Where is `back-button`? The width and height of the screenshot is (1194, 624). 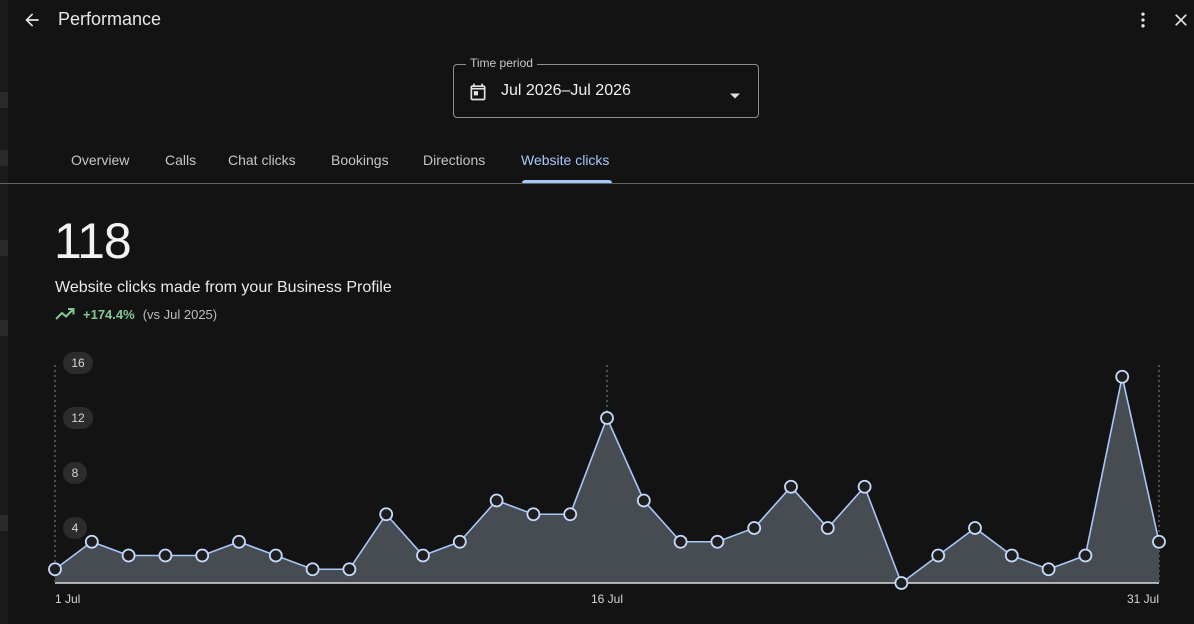 back-button is located at coordinates (32, 20).